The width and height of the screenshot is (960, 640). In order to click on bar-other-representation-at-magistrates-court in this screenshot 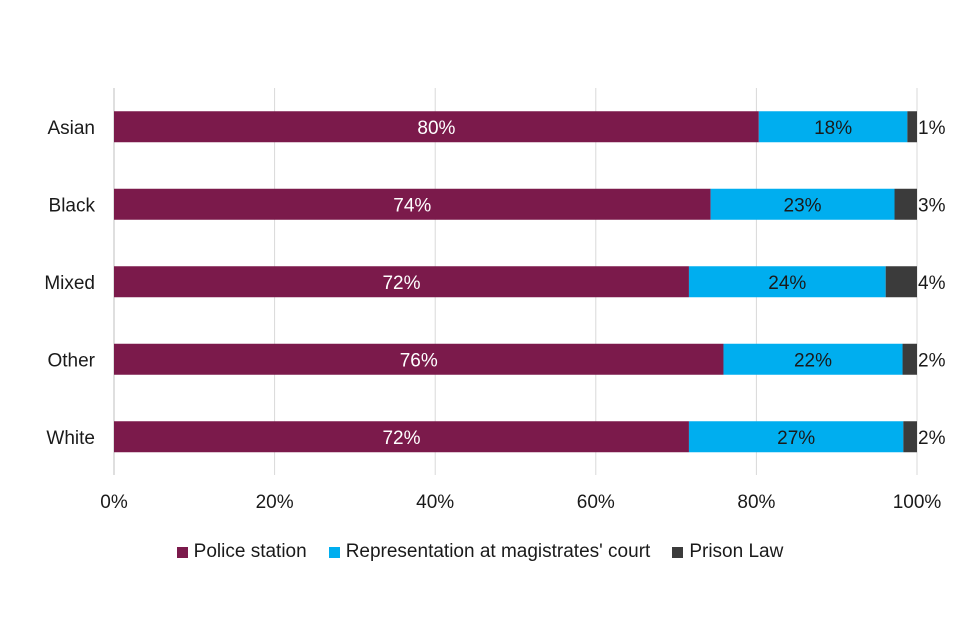, I will do `click(813, 359)`.